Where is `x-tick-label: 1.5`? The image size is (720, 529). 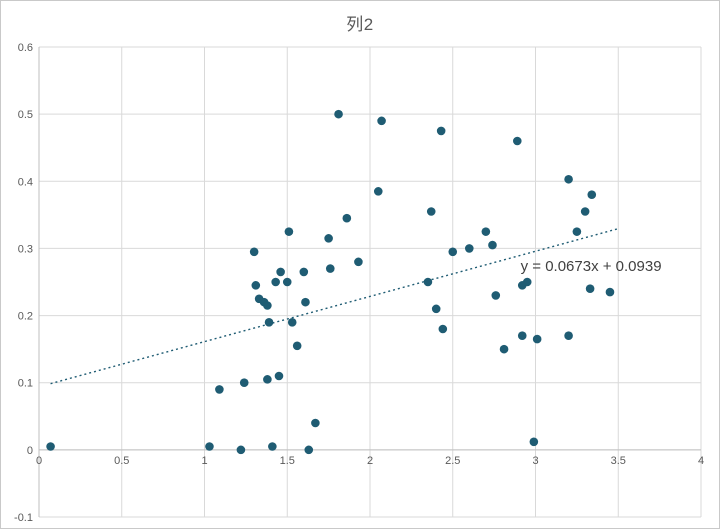 x-tick-label: 1.5 is located at coordinates (287, 461).